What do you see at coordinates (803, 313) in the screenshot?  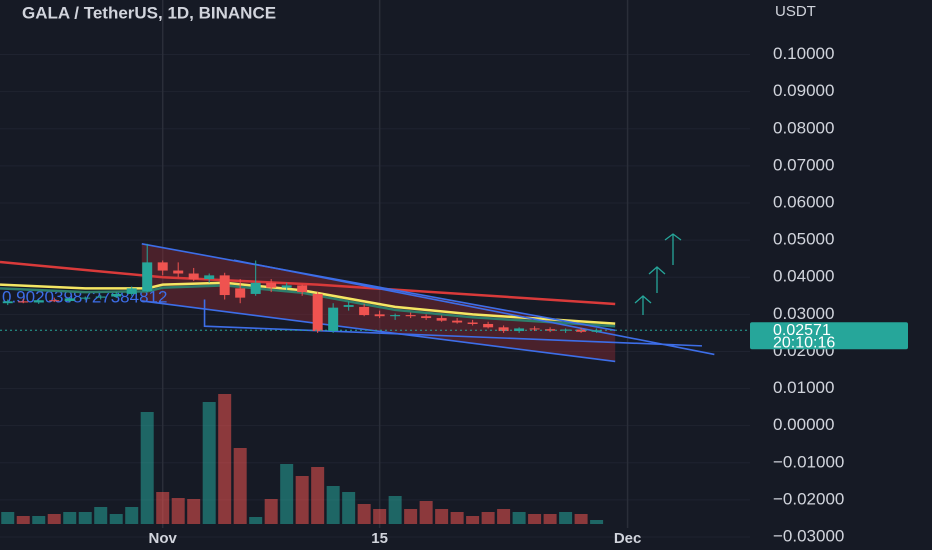 I see `y-tick-label: 0.03000` at bounding box center [803, 313].